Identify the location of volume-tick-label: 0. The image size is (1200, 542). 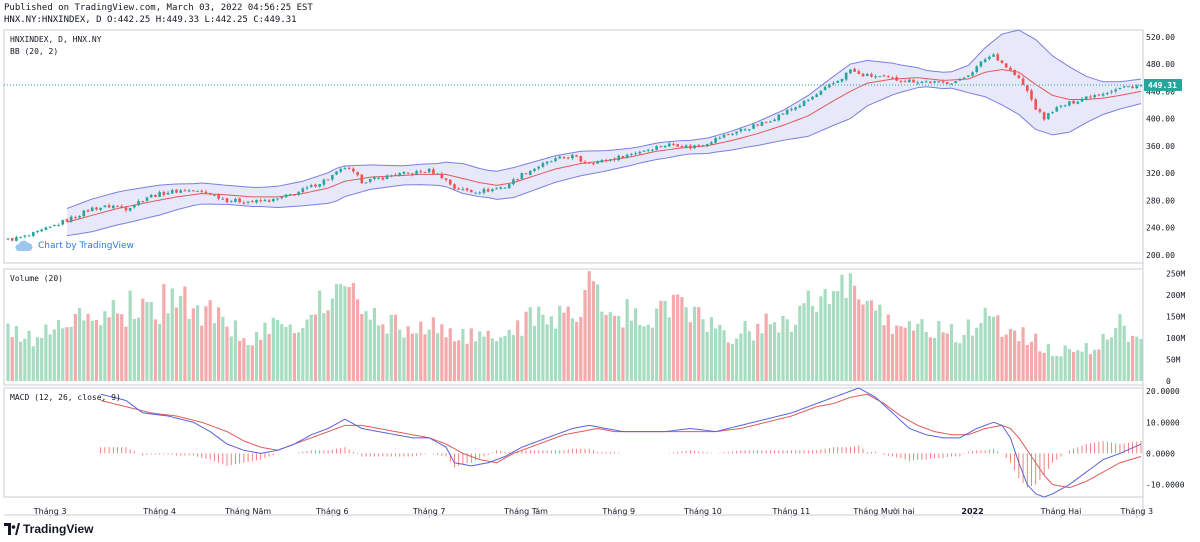
(1168, 381).